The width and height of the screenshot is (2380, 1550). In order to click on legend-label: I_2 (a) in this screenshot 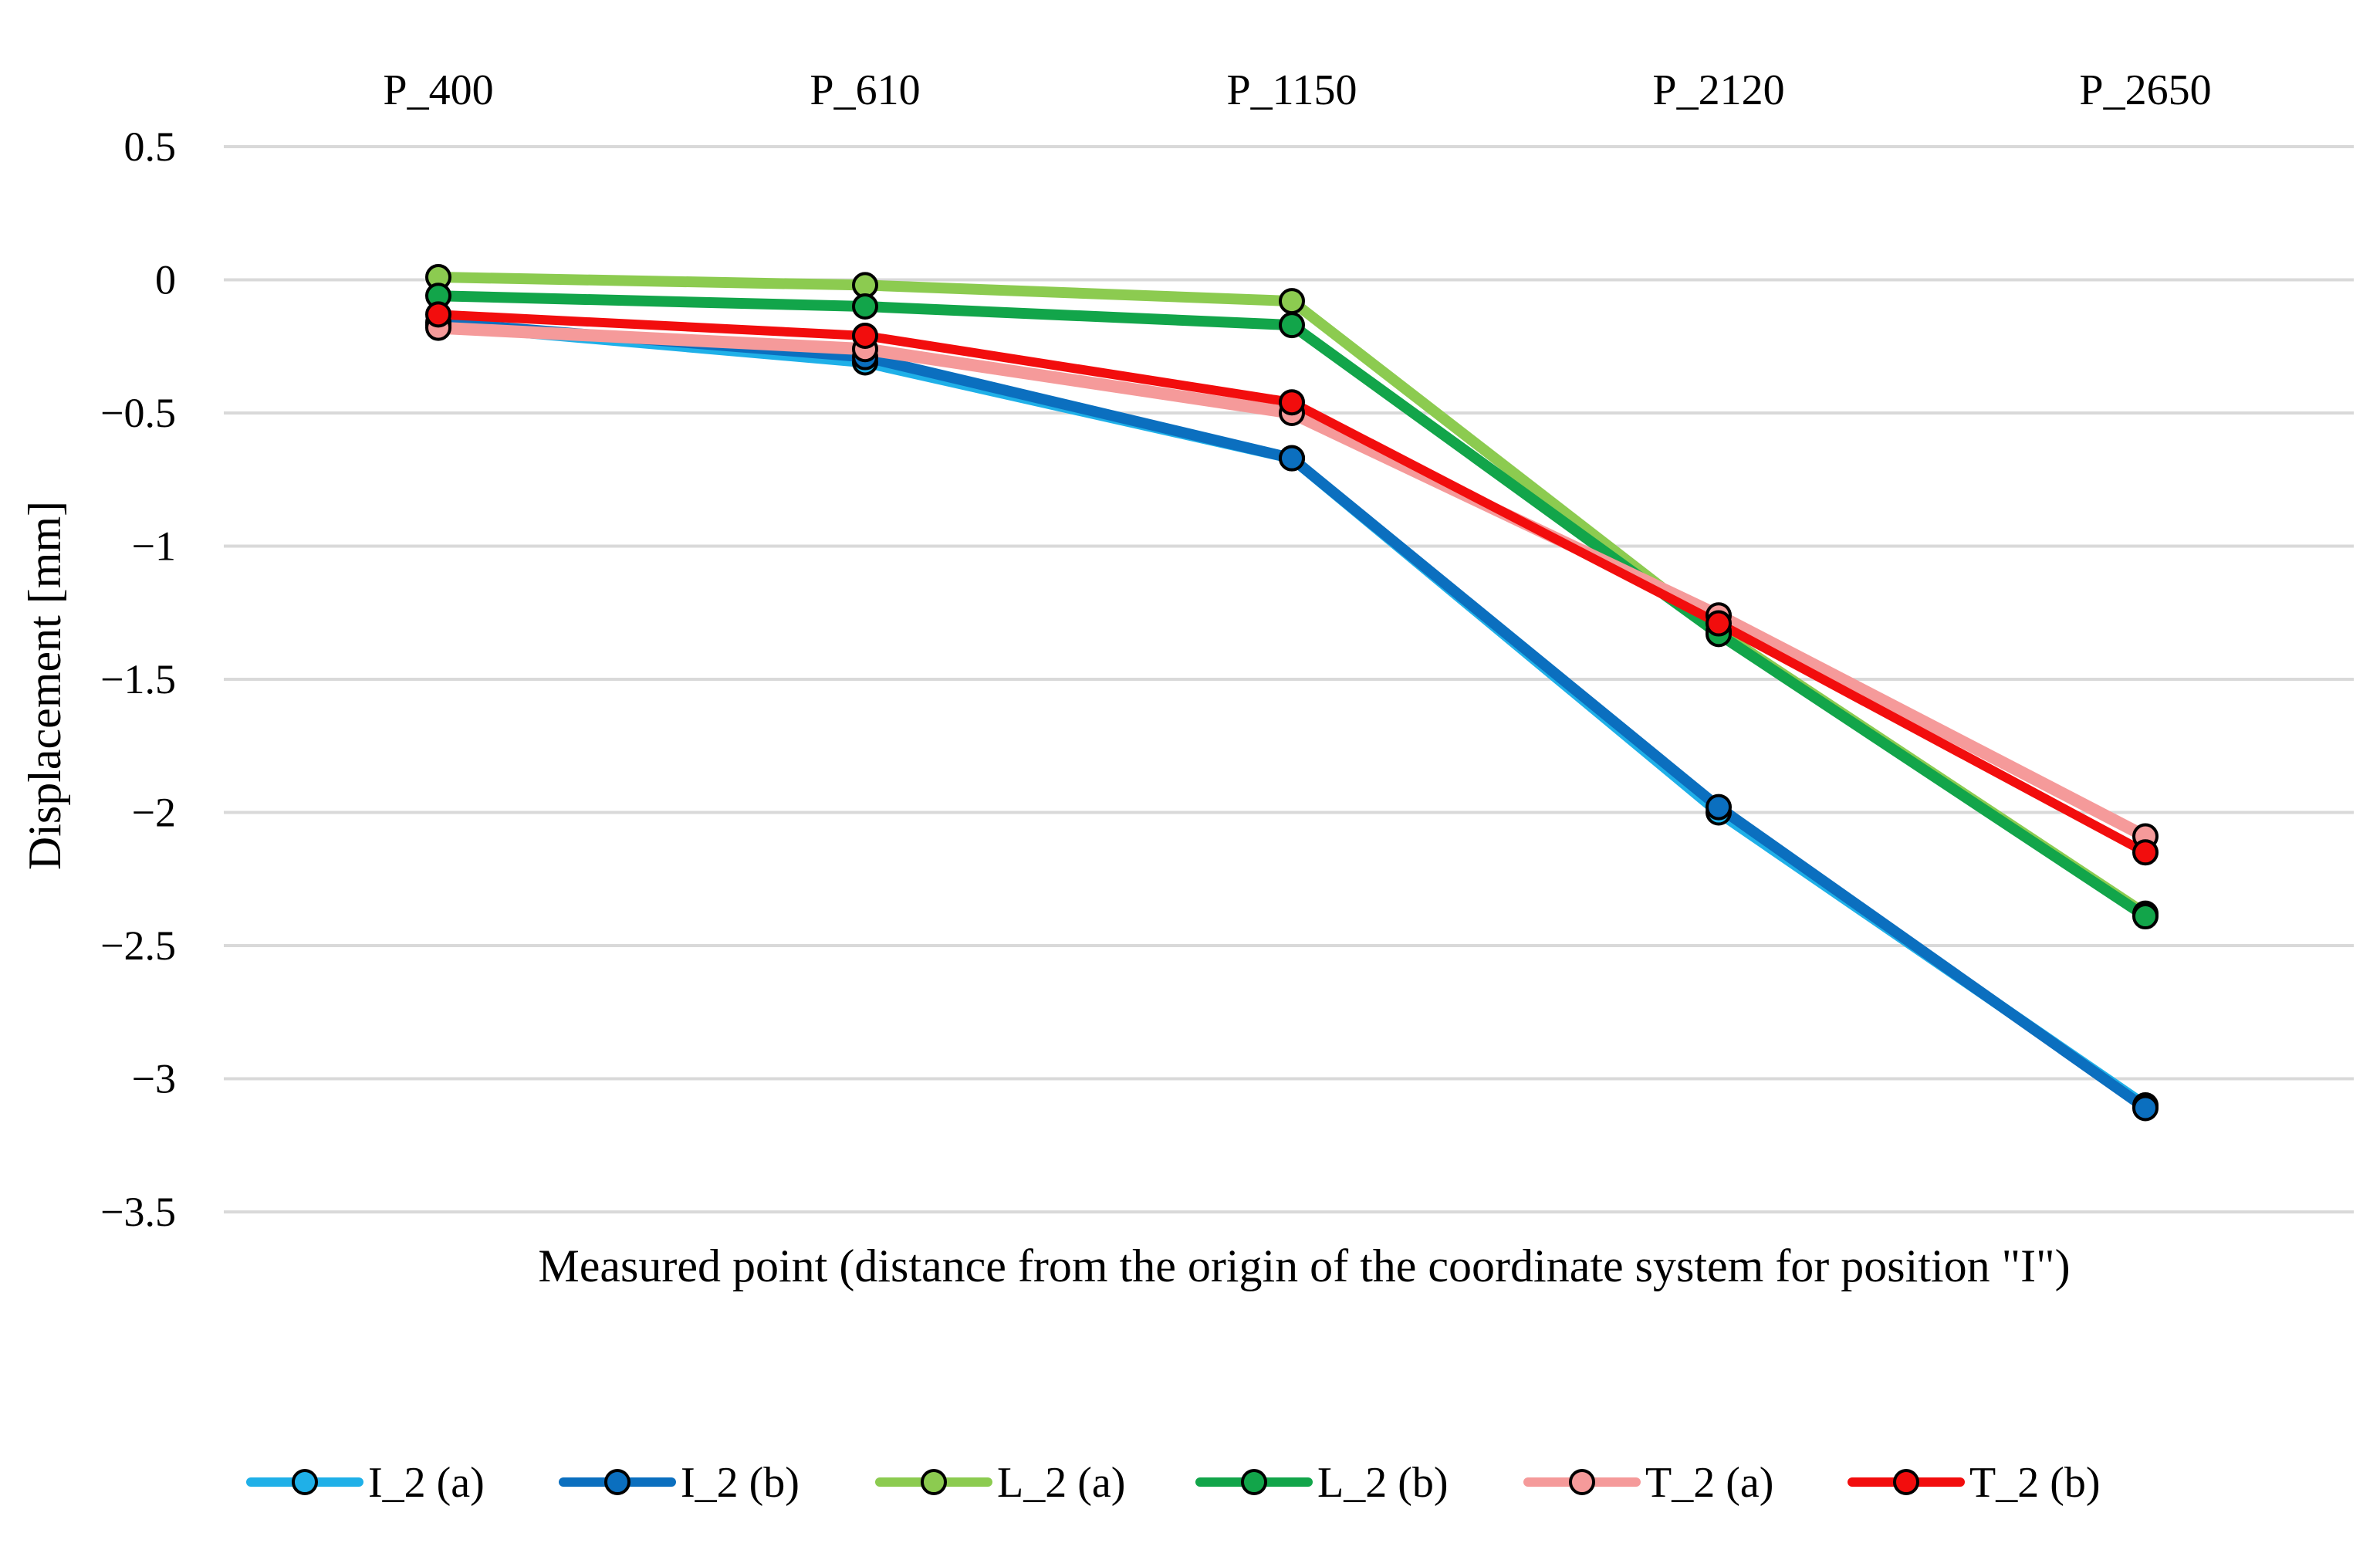, I will do `click(427, 1483)`.